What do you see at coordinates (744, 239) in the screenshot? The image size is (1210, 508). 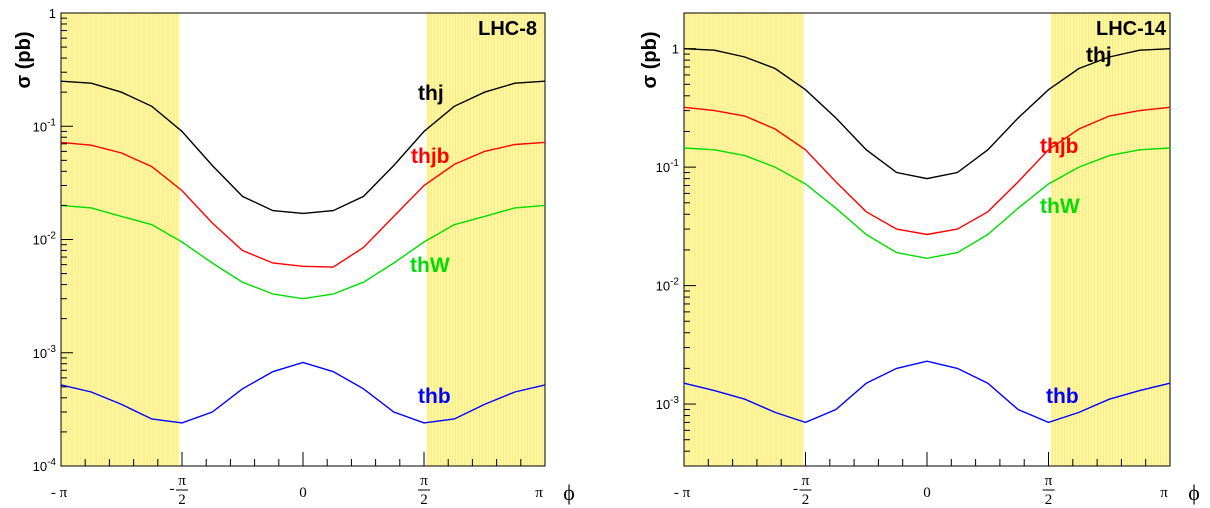 I see `excluded-region` at bounding box center [744, 239].